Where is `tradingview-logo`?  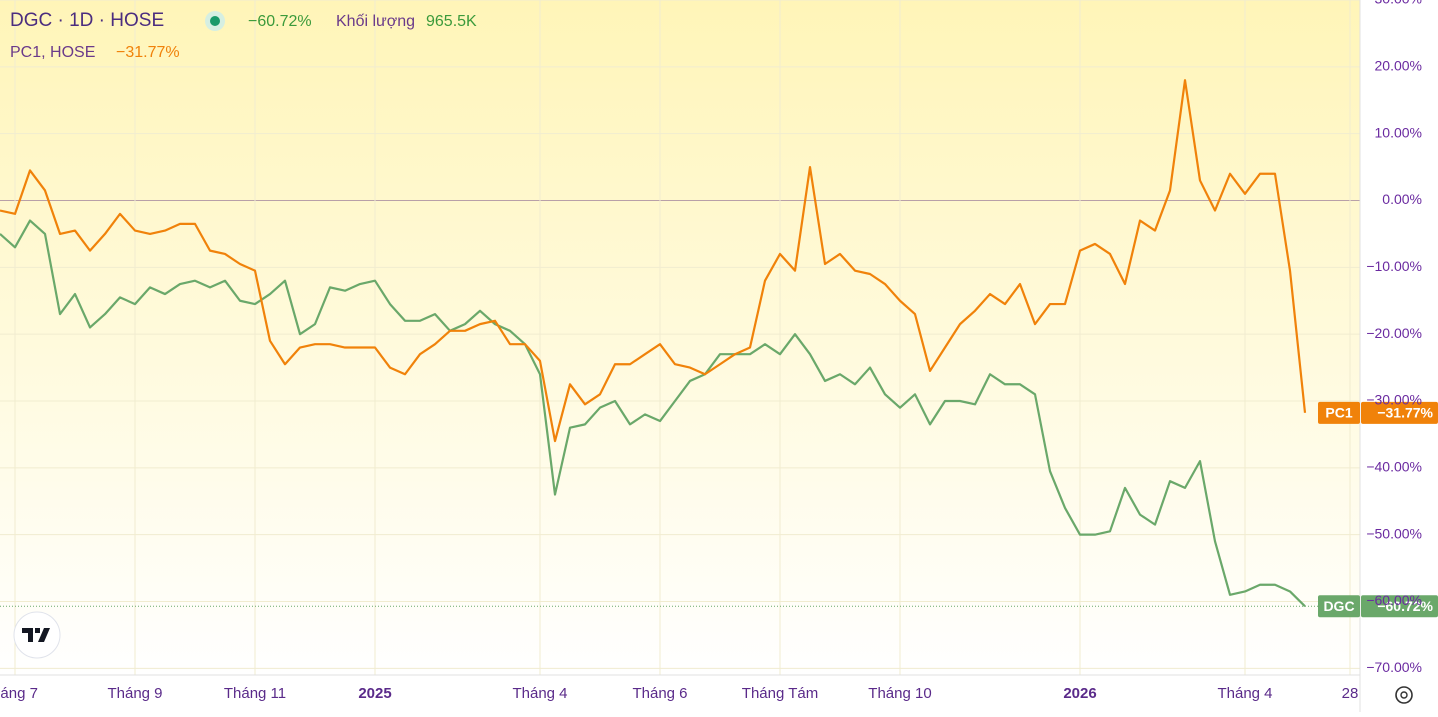
tradingview-logo is located at coordinates (37, 635).